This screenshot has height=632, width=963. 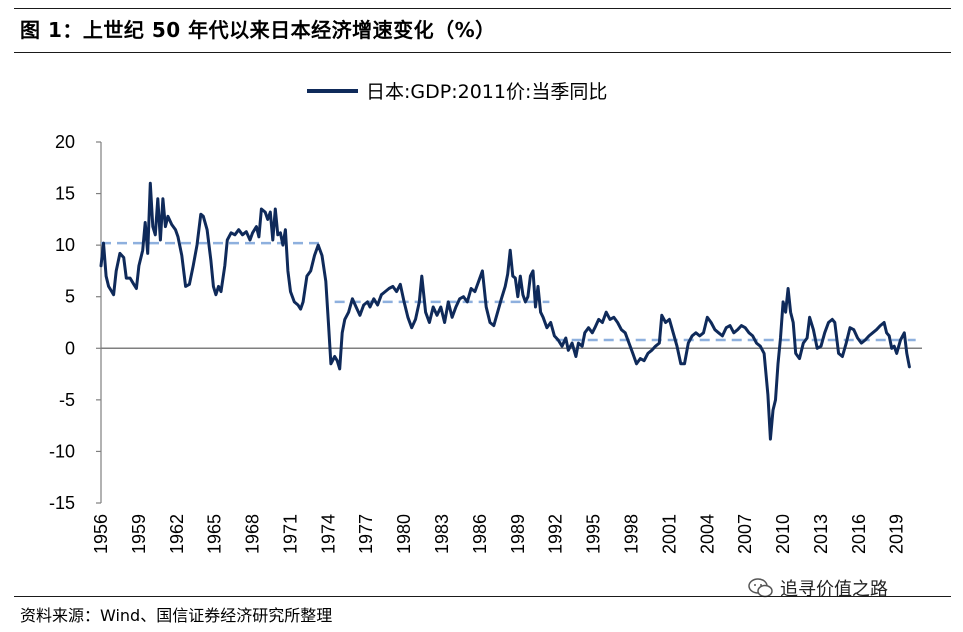 I want to click on x-tick-label: 1974, so click(x=328, y=534).